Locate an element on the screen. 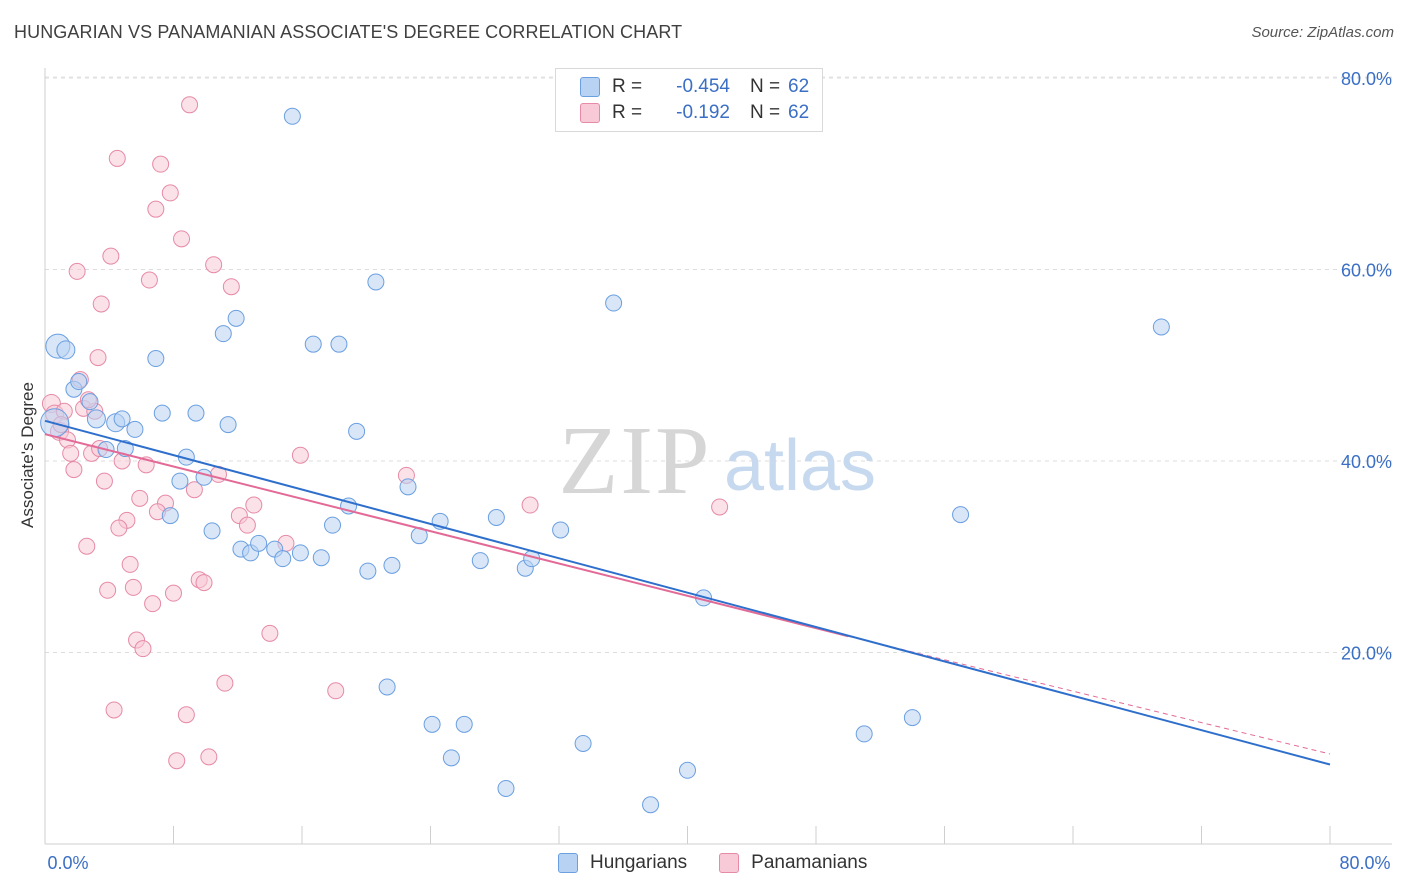 This screenshot has height=892, width=1406. legend-row-hungarians: R = -0.454 N = 62 is located at coordinates (694, 87).